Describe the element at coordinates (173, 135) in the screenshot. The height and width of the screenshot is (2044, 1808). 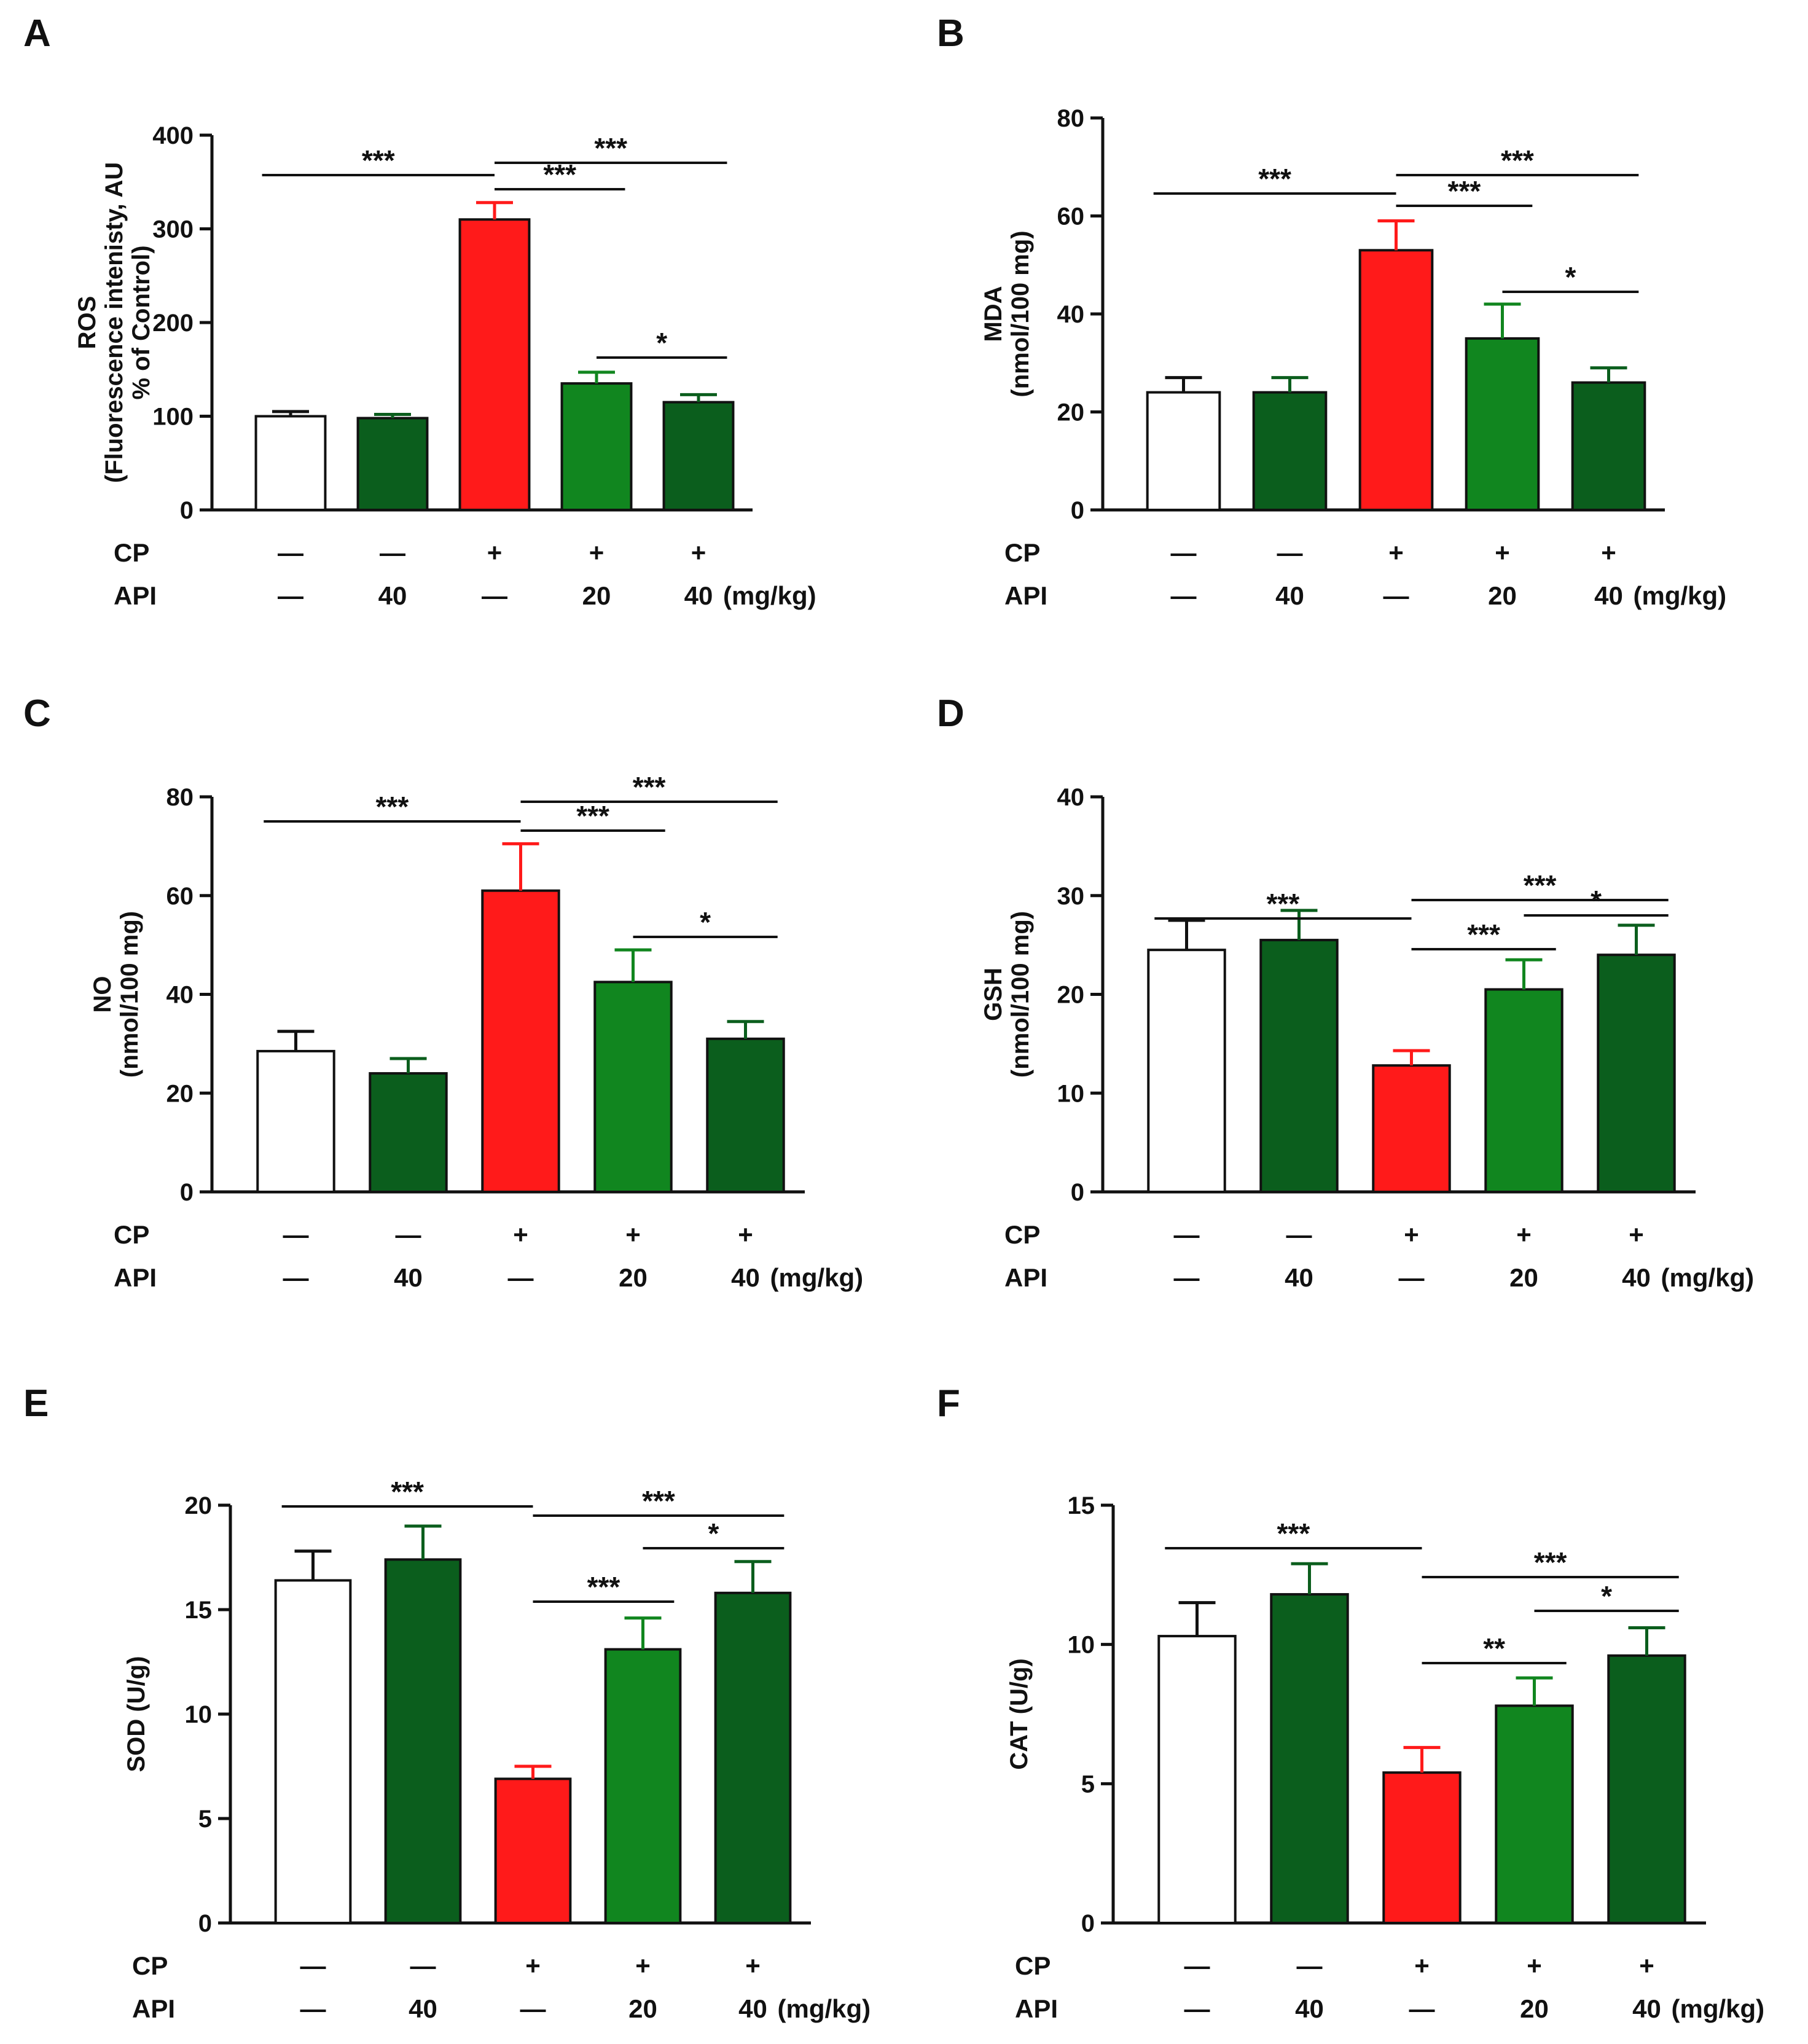
I see `y-tick-label: 400` at that location.